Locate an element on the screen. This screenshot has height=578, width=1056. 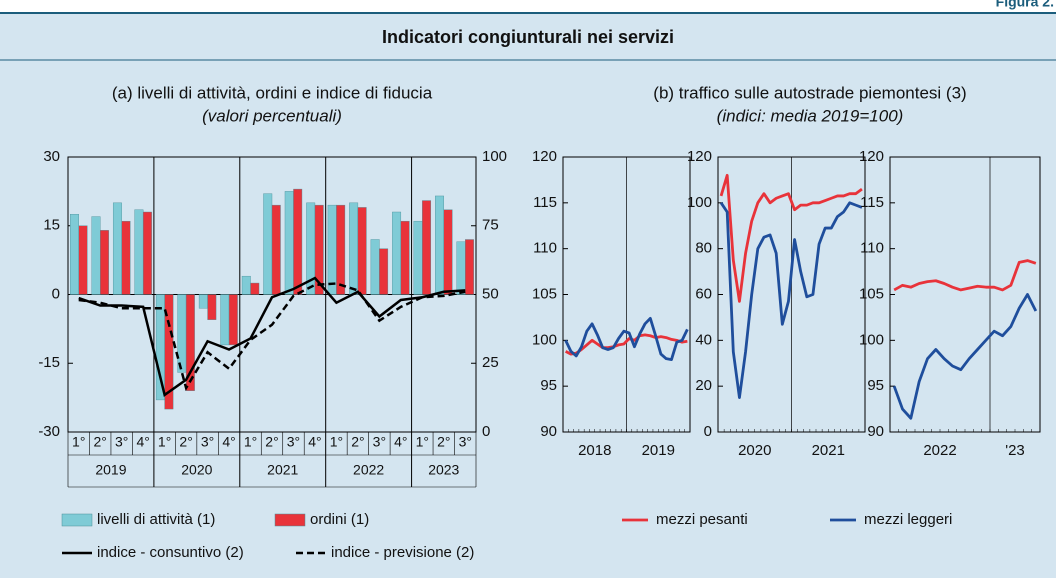
y-tick-label: 60 is located at coordinates (703, 293).